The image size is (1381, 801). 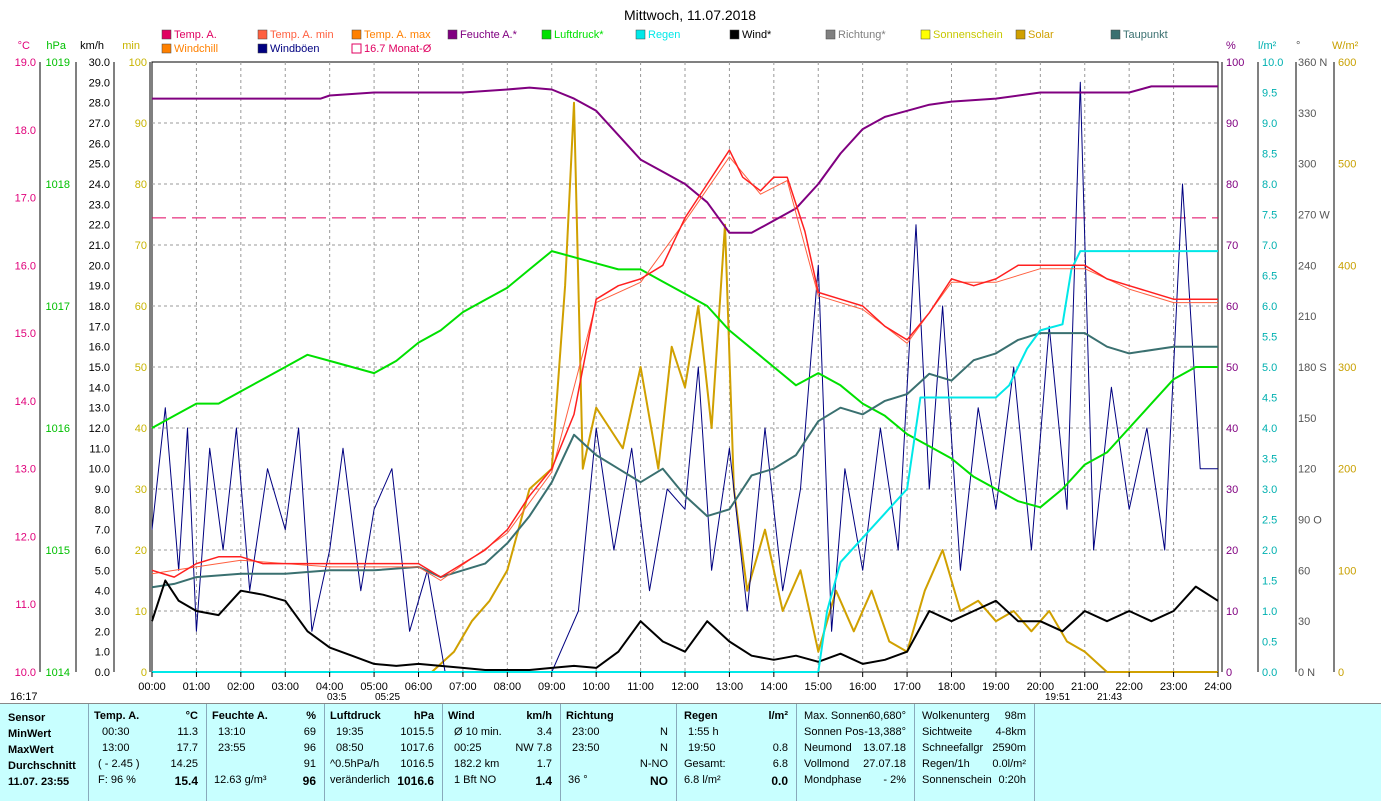 I want to click on wind-axis-tick-label: 27.0, so click(x=99, y=124).